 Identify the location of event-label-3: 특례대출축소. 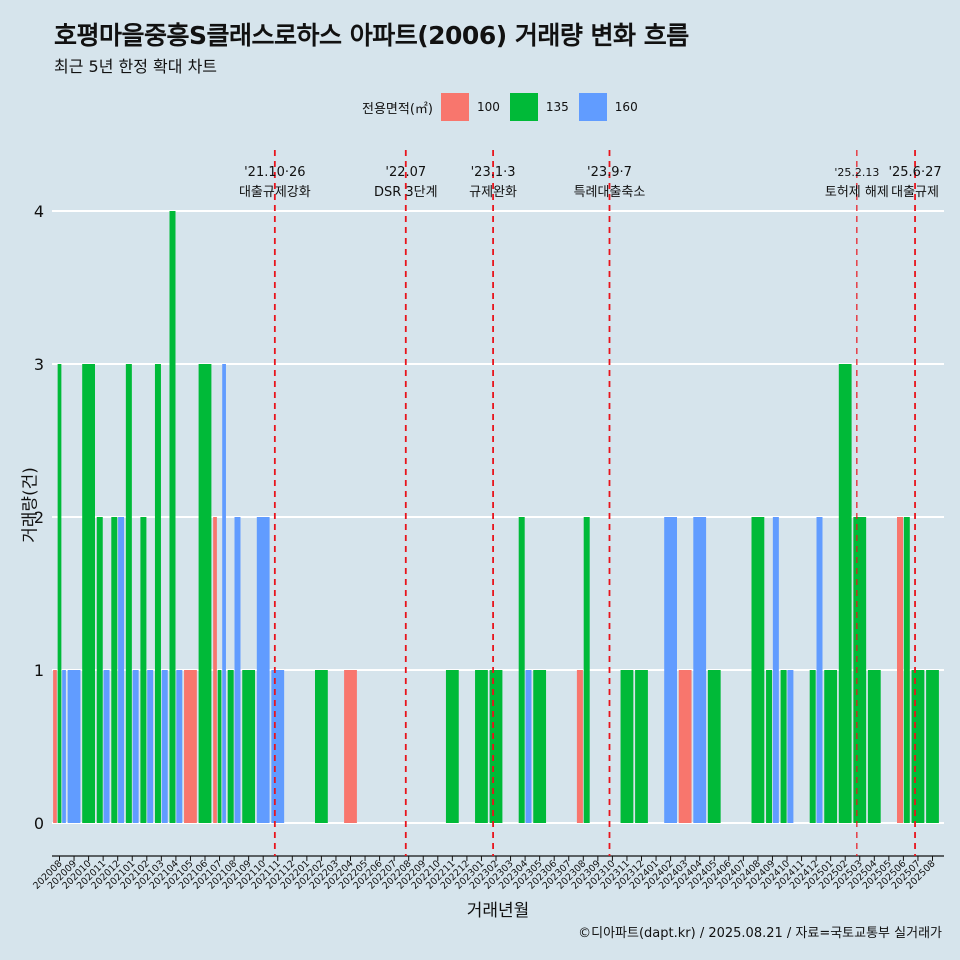
(610, 192).